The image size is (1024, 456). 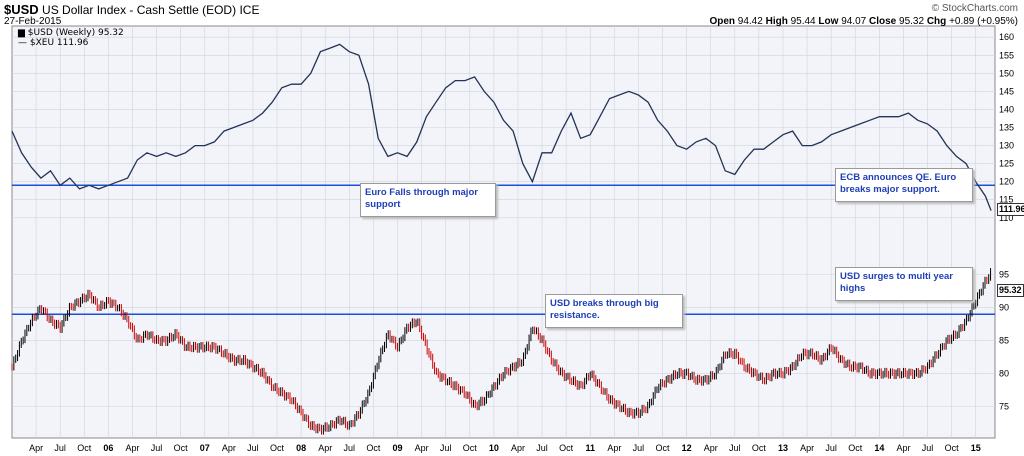 I want to click on chg-value: +0.89 (+0.95%), so click(x=983, y=21).